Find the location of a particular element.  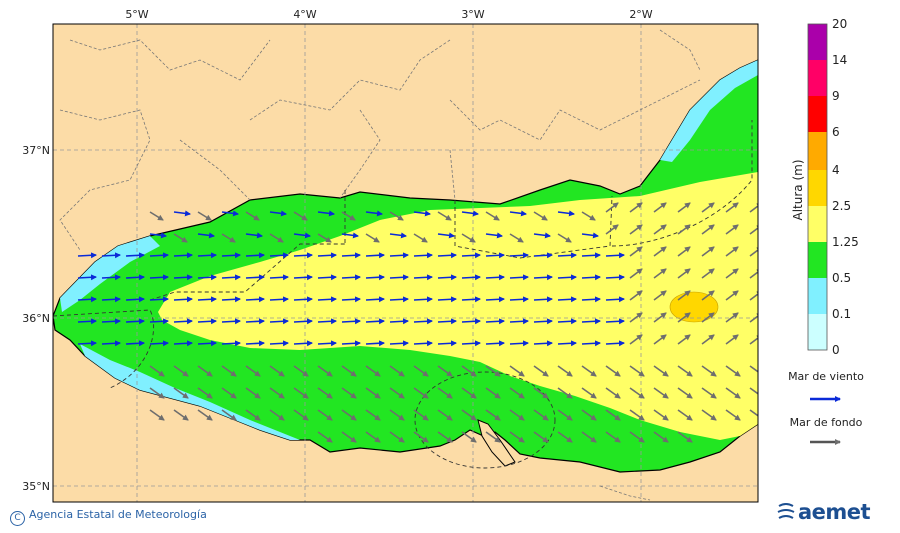

legend-level-14: 14 is located at coordinates (839, 60).